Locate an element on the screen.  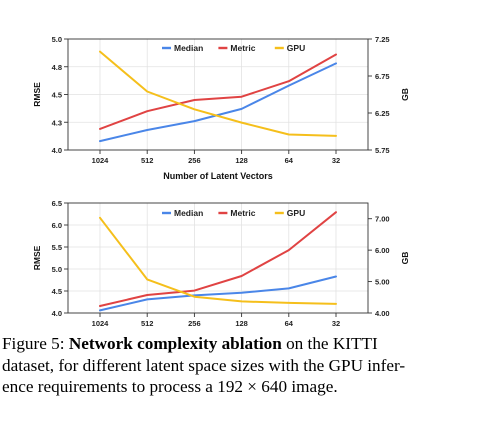
series-line-median is located at coordinates (218, 293).